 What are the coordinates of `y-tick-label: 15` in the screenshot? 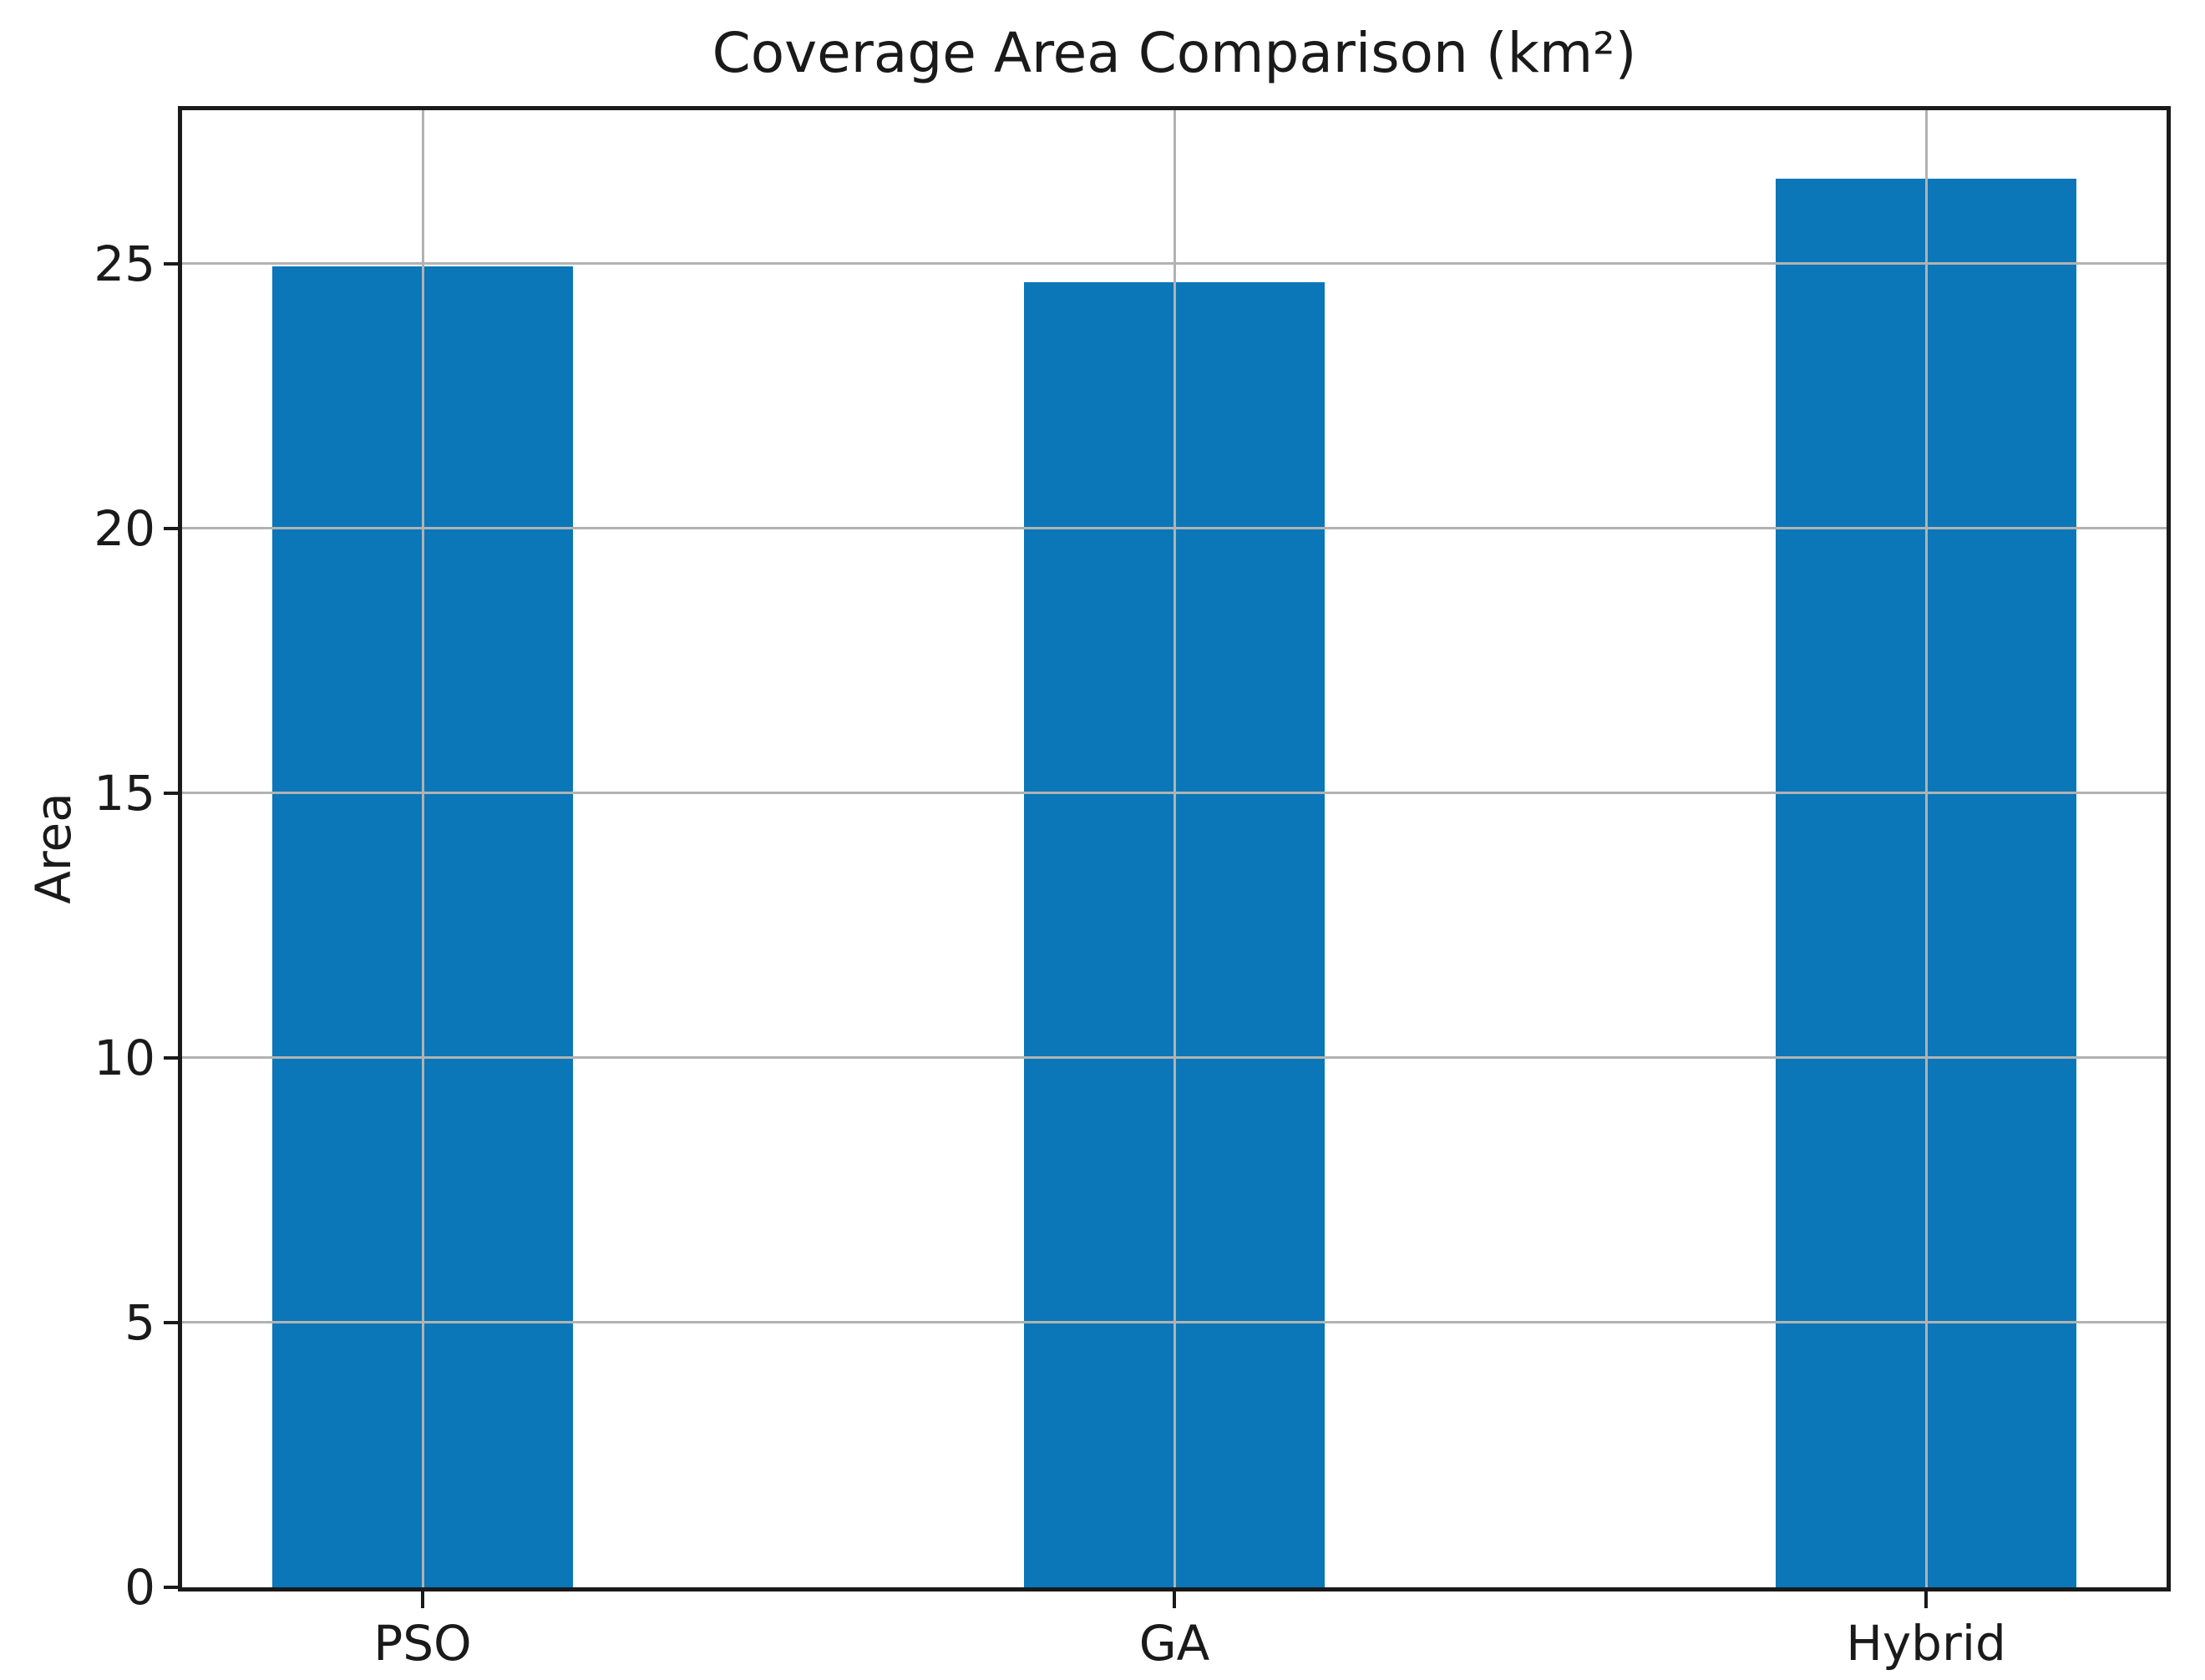 It's located at (124, 793).